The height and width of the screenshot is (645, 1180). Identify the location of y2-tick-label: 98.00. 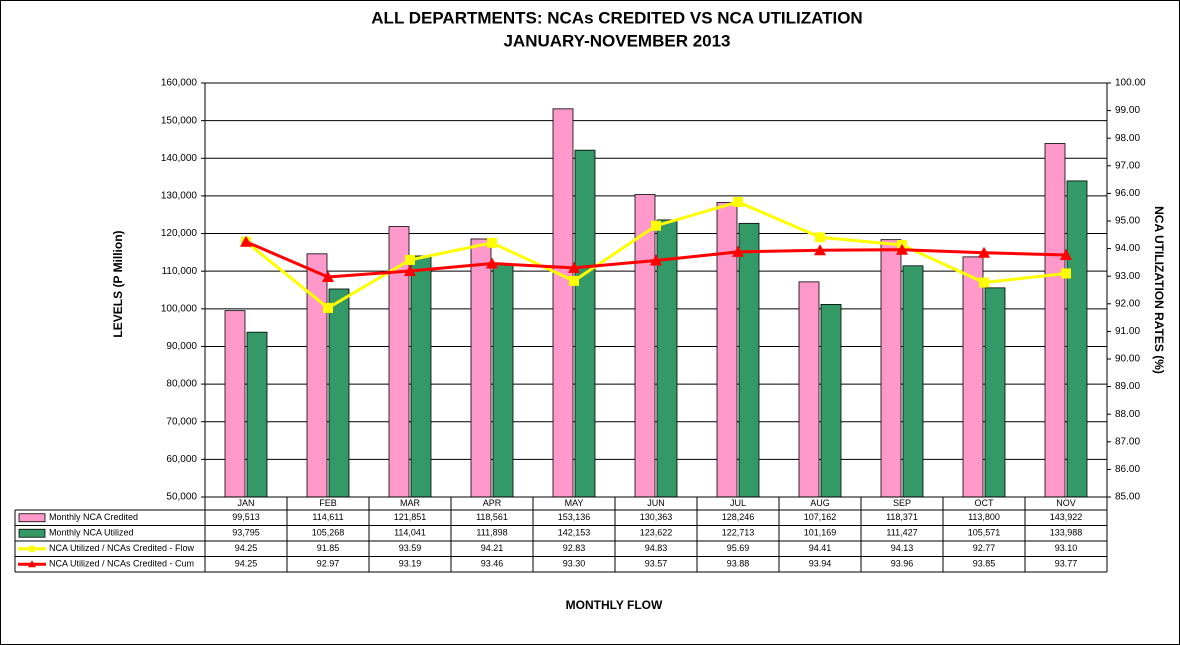
(1127, 138).